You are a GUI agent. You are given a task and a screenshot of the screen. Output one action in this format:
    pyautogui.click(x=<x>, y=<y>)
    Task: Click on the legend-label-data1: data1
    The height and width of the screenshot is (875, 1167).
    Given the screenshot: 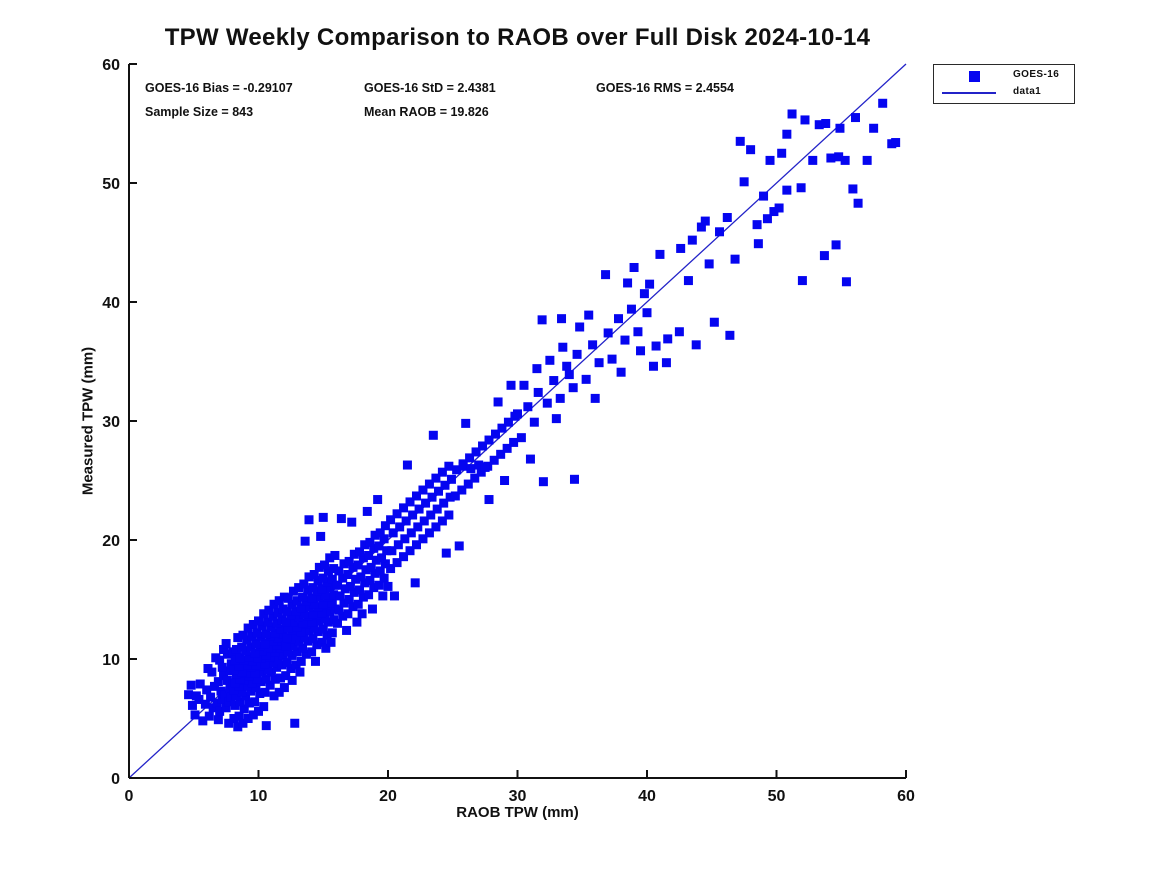 What is the action you would take?
    pyautogui.click(x=1027, y=91)
    